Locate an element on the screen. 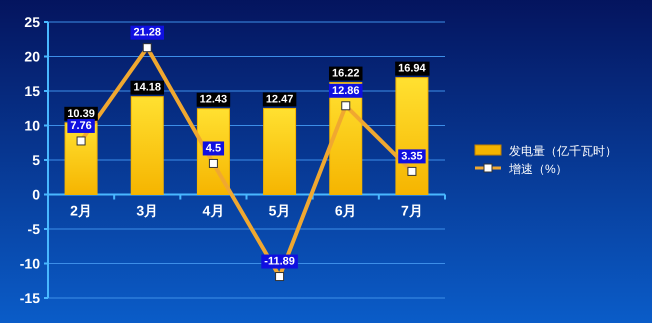 The image size is (652, 323). y-tick-label: -5 is located at coordinates (34, 229).